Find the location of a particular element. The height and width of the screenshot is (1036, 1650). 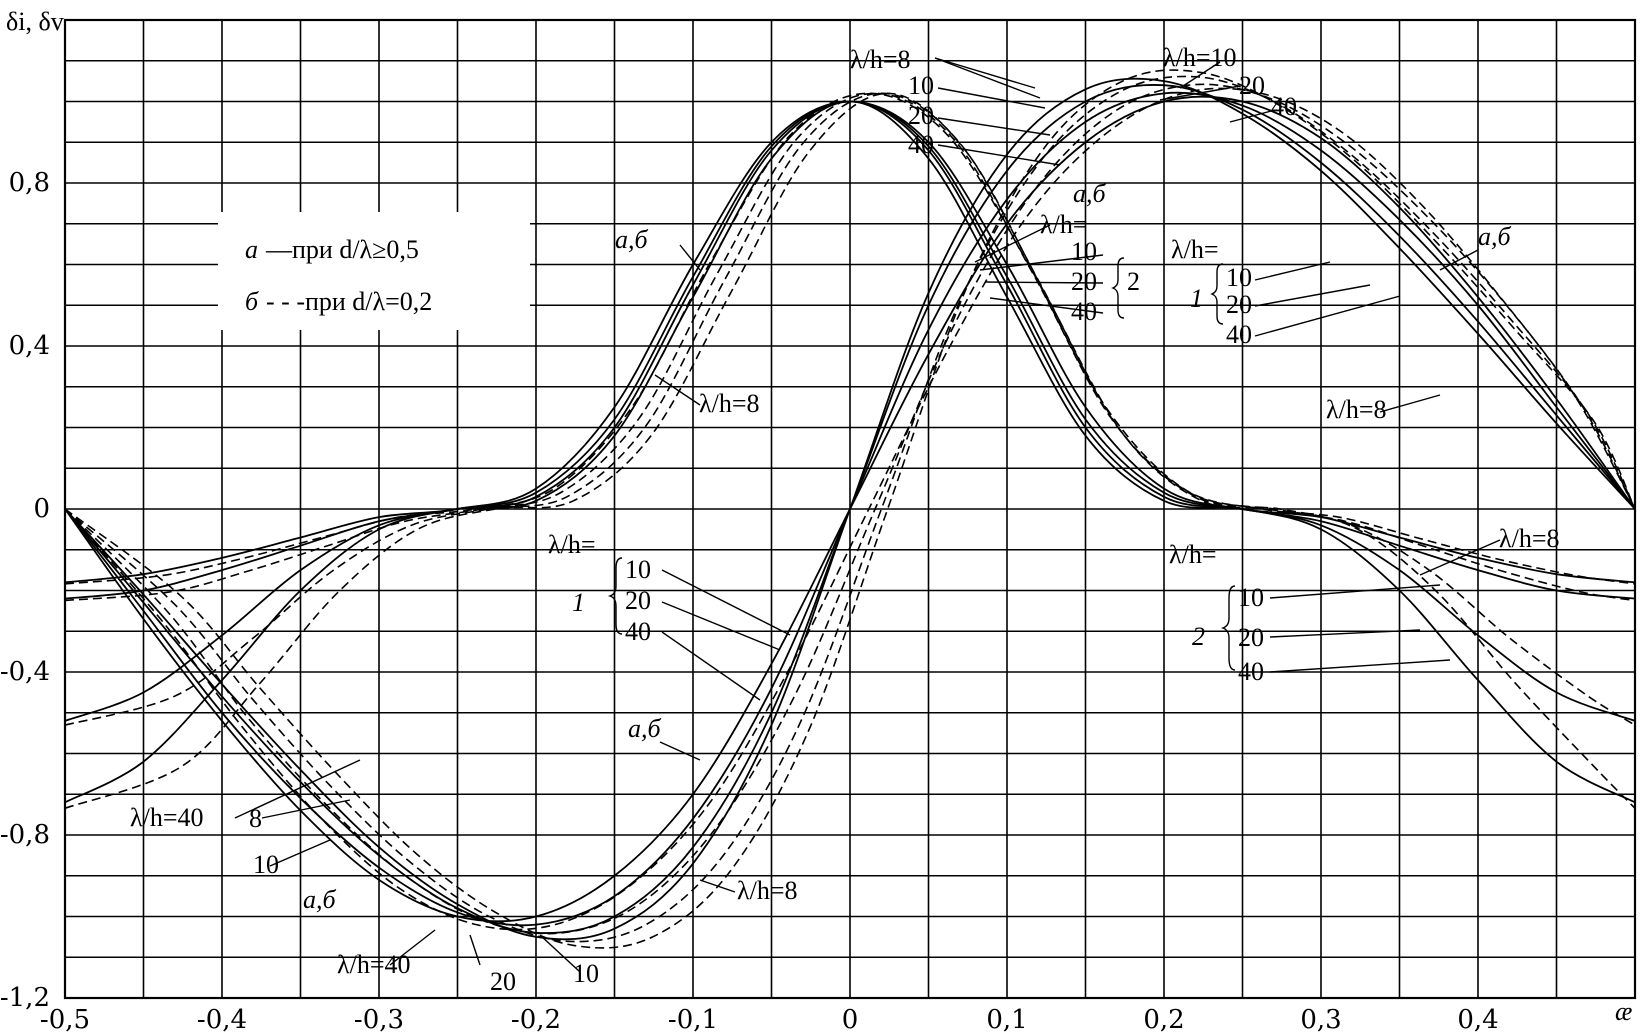

y-axis-label: δi, δv is located at coordinates (35, 21).